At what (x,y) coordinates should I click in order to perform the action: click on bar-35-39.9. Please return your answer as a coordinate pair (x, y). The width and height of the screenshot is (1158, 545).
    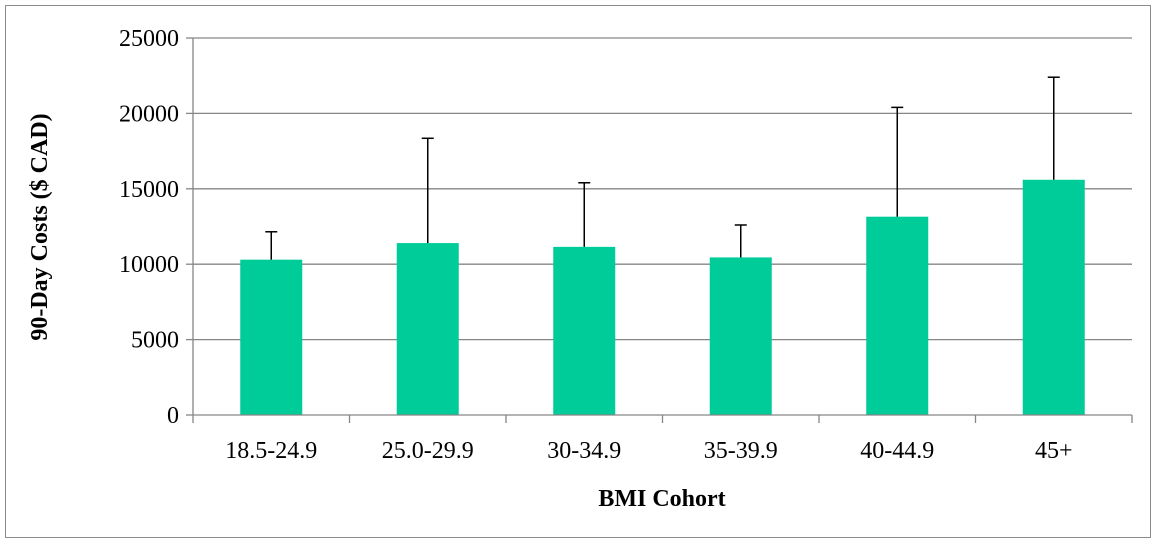
    Looking at the image, I should click on (740, 336).